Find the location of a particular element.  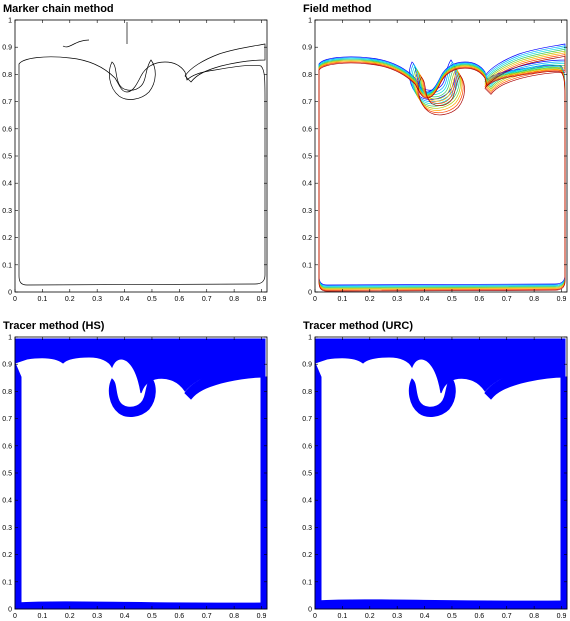

x-tick-label: 0.8 is located at coordinates (534, 616).